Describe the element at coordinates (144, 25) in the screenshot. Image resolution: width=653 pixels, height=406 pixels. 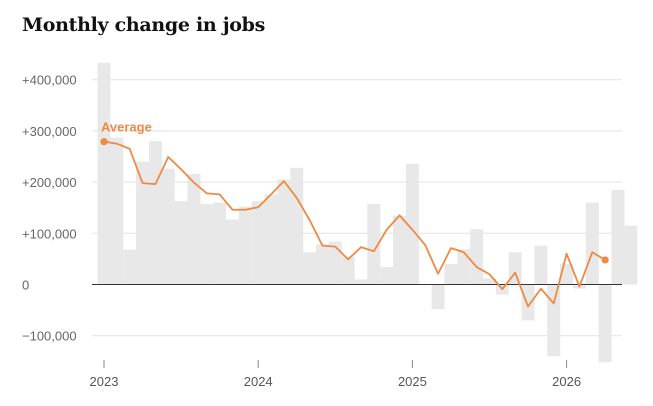
I see `chart-title: Monthly change in jobs` at that location.